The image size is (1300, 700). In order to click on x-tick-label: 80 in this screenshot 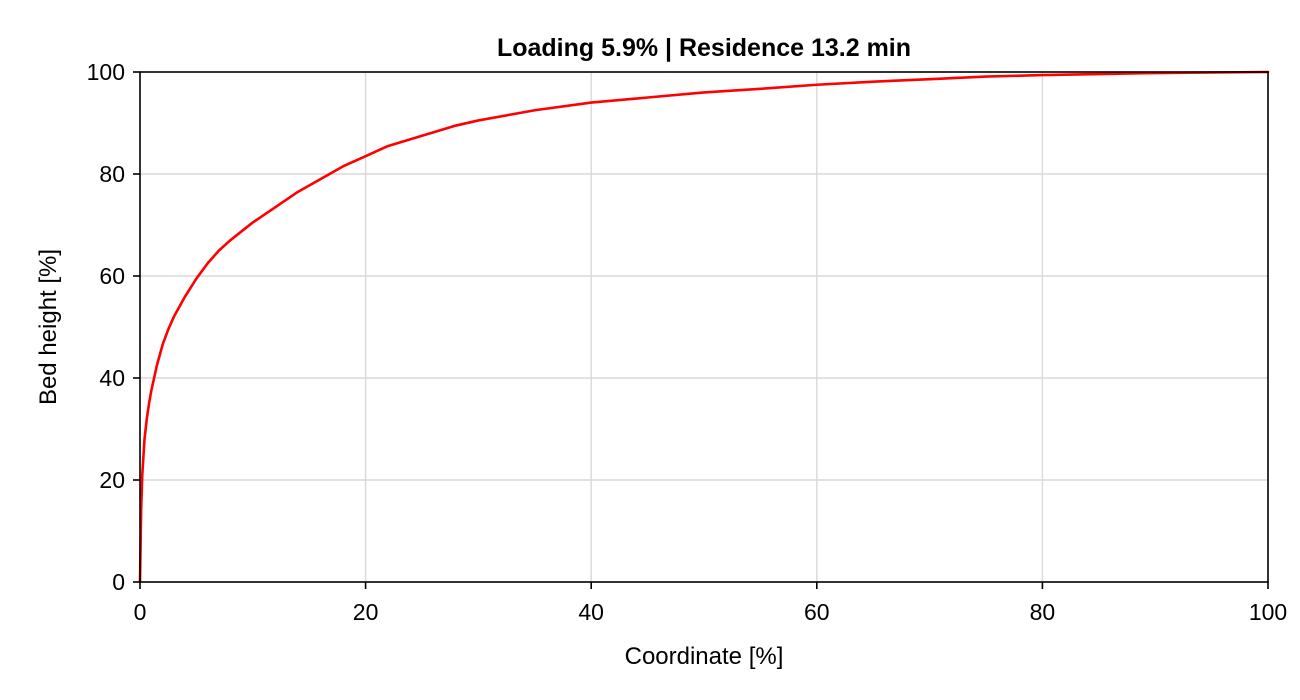, I will do `click(1043, 612)`.